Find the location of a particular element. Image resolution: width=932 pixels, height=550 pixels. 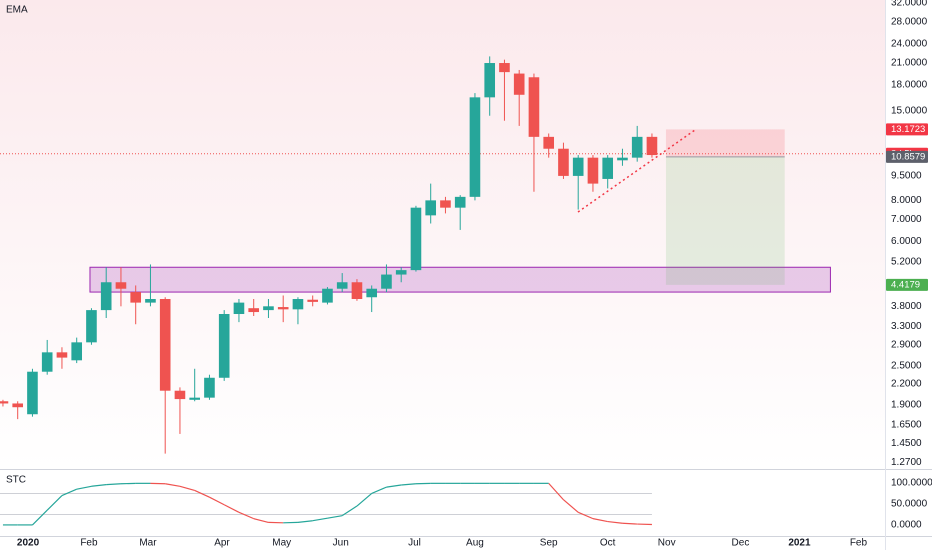

x-tick-label: Sep is located at coordinates (549, 543).